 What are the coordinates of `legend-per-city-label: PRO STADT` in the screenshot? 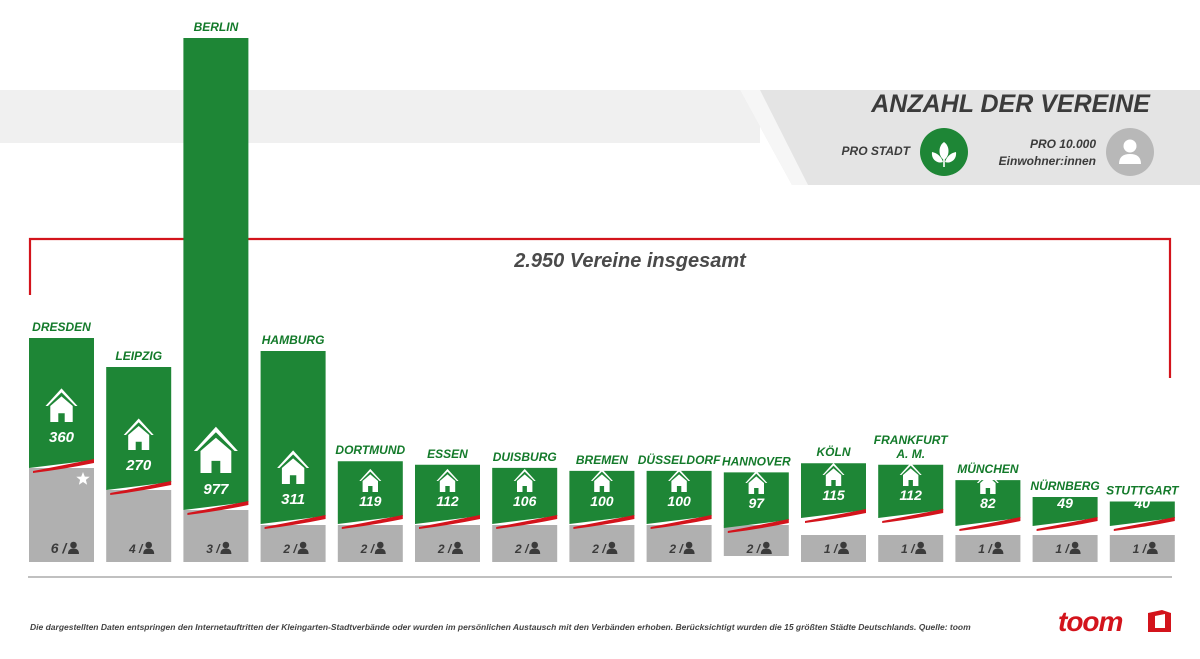 It's located at (875, 151).